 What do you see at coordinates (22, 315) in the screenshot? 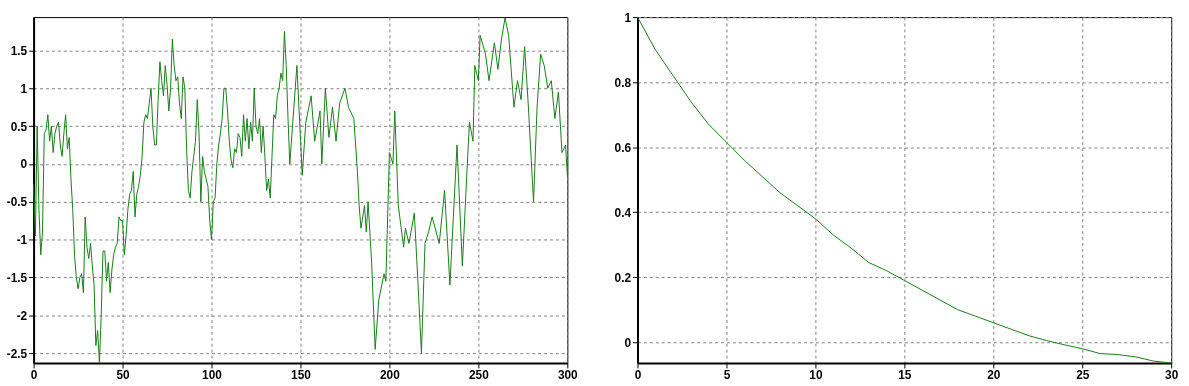
I see `y-tick-label: -2` at bounding box center [22, 315].